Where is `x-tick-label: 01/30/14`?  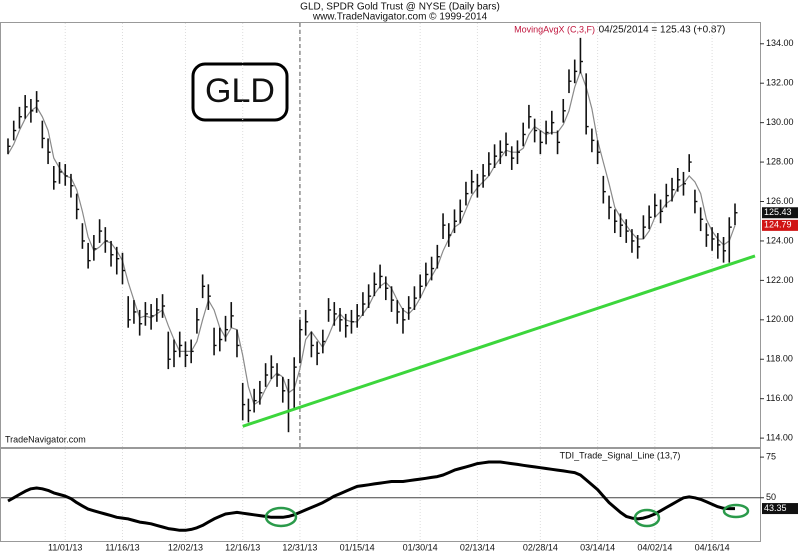 x-tick-label: 01/30/14 is located at coordinates (420, 547).